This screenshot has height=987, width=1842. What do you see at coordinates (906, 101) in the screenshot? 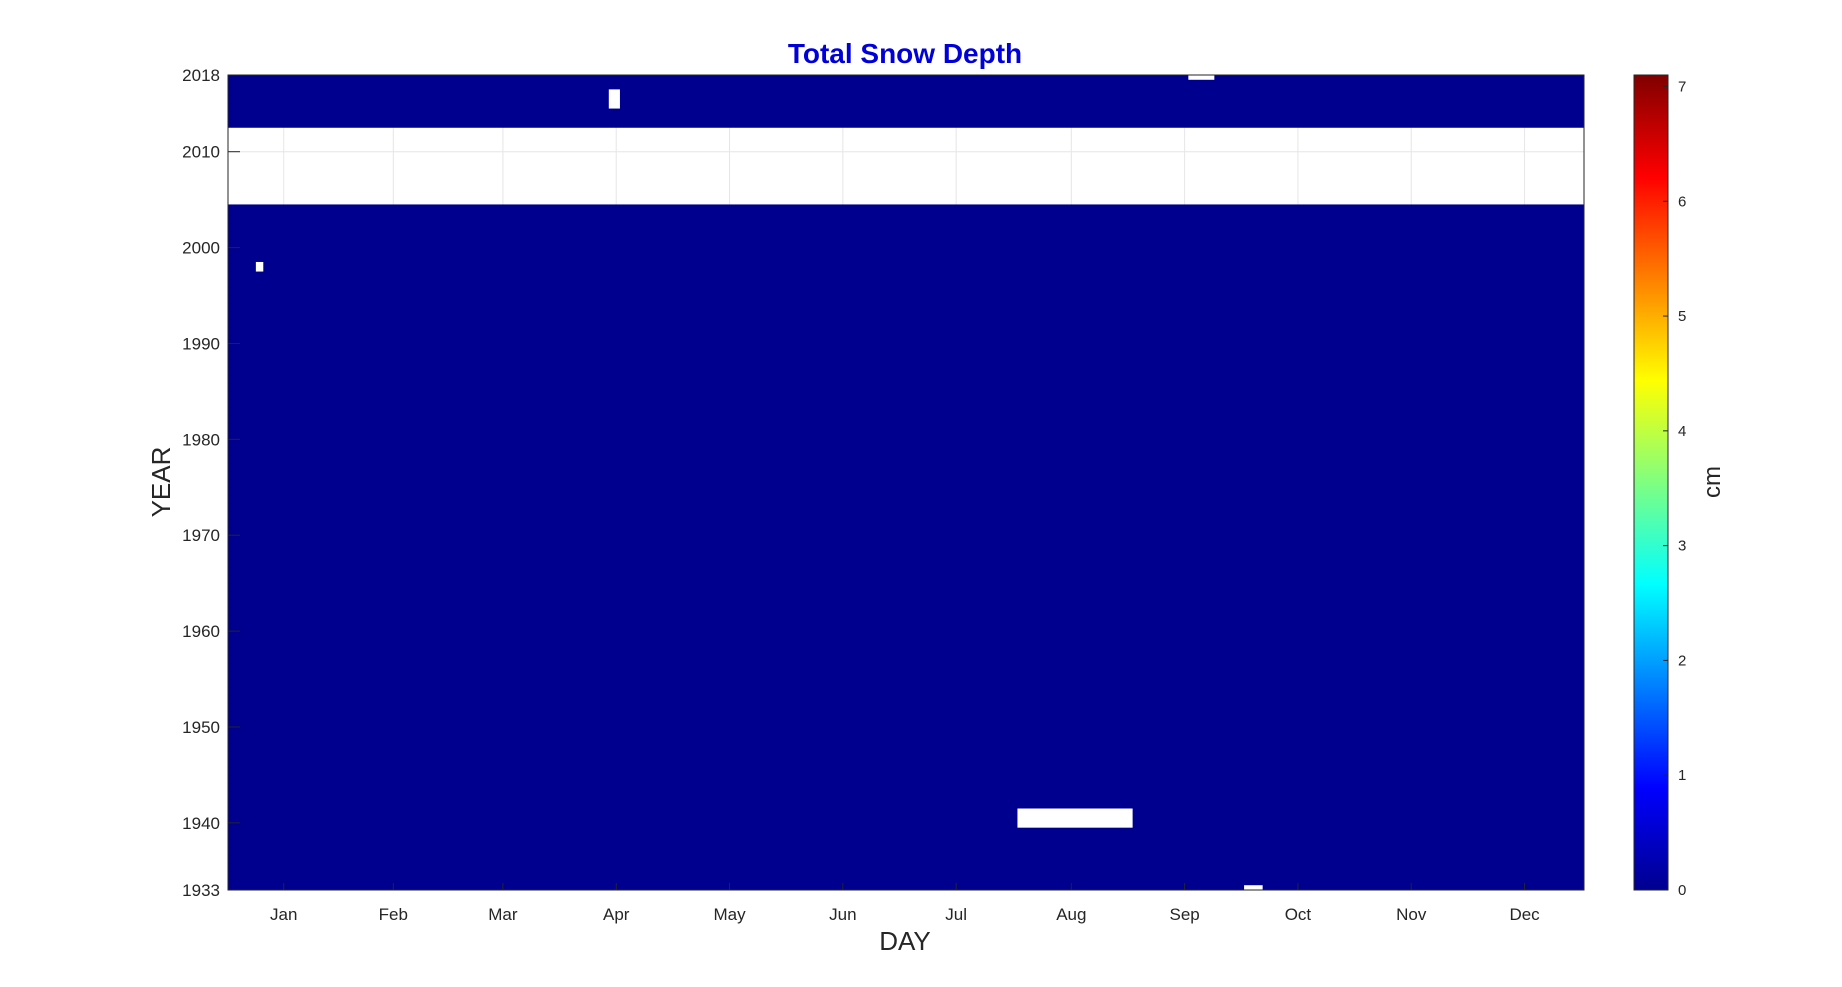
I see `heatmap-cell-gridlines` at bounding box center [906, 101].